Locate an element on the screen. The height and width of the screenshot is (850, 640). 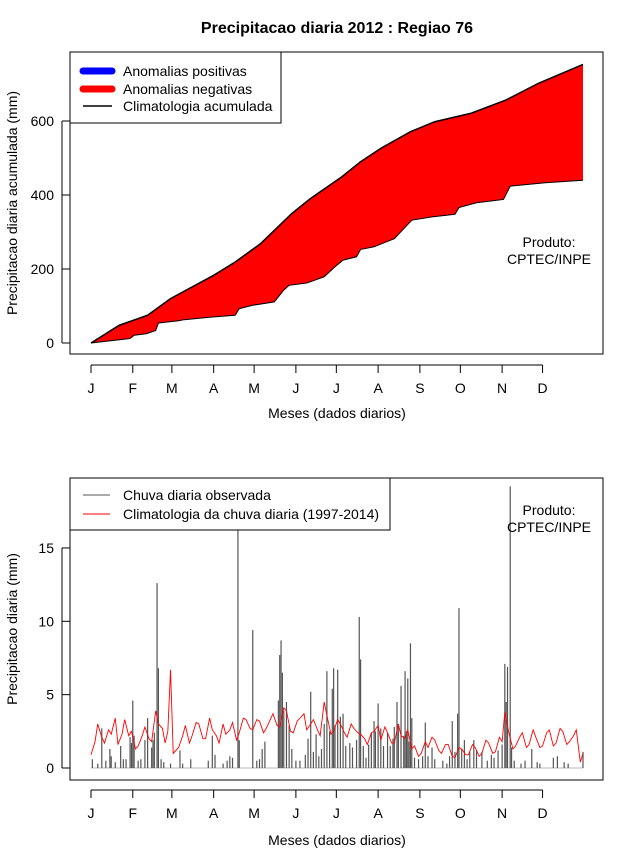
y-tick-label: 600 is located at coordinates (43, 121).